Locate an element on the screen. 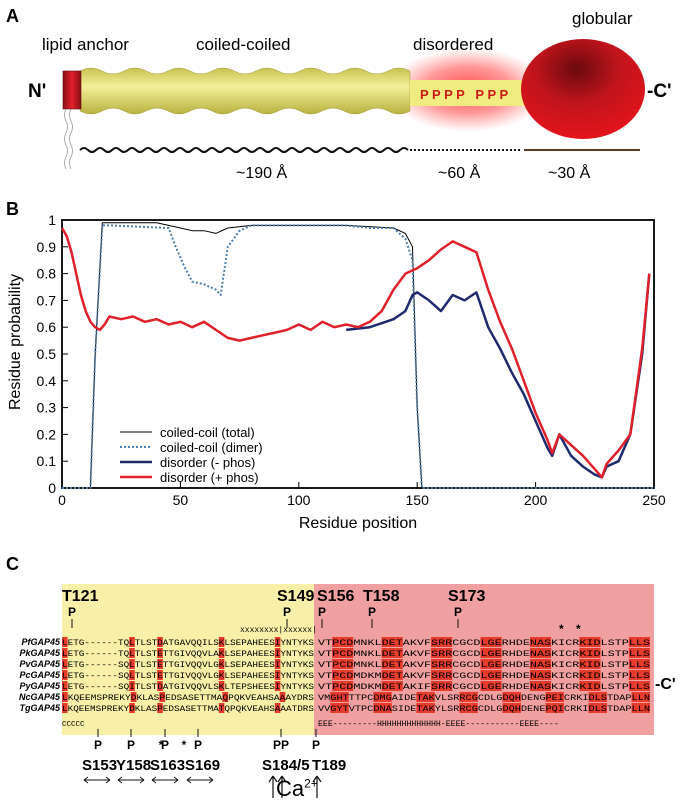  site-s169: S169 is located at coordinates (202, 765).